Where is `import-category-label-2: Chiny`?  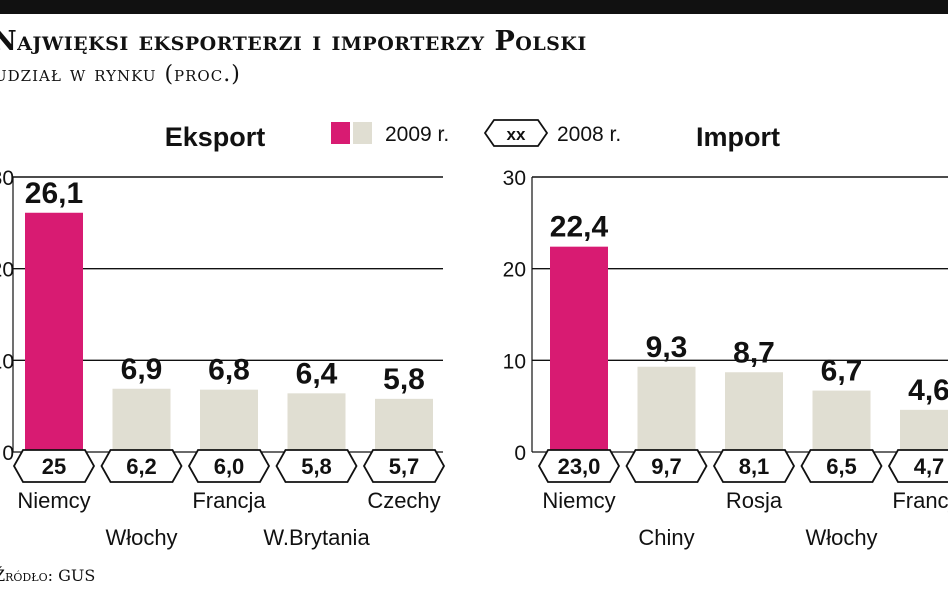
import-category-label-2: Chiny is located at coordinates (666, 537).